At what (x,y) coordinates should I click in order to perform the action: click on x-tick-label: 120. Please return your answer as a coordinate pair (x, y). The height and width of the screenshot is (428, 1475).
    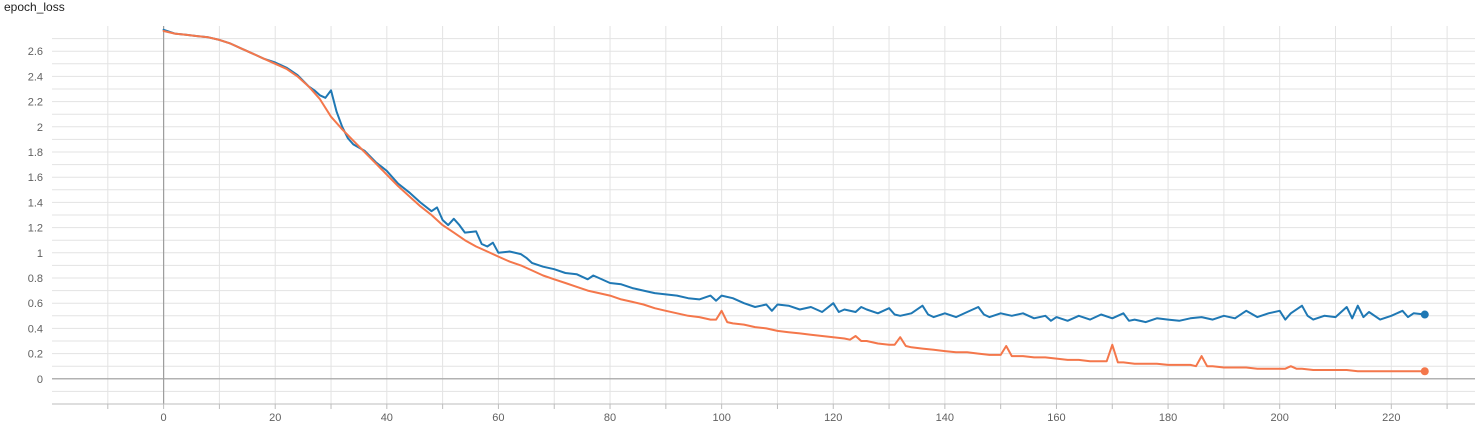
    Looking at the image, I should click on (833, 418).